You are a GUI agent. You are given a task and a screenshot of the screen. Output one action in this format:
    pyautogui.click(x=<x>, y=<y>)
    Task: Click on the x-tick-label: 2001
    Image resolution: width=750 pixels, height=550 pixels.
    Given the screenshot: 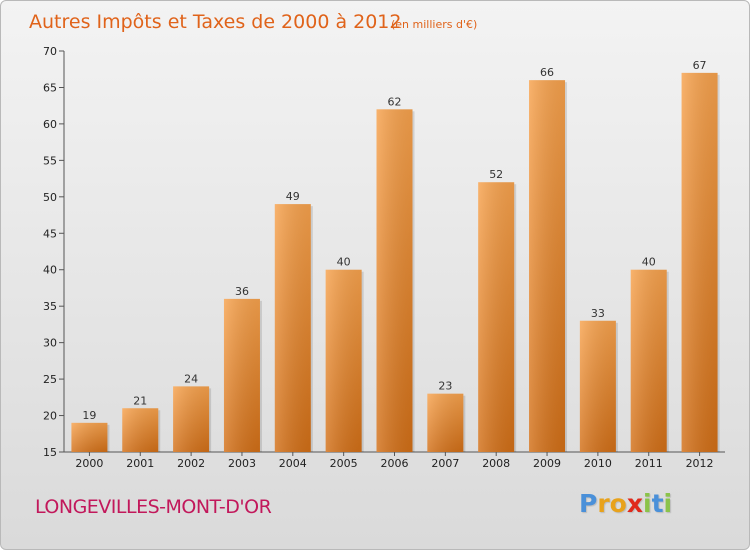 What is the action you would take?
    pyautogui.click(x=140, y=463)
    